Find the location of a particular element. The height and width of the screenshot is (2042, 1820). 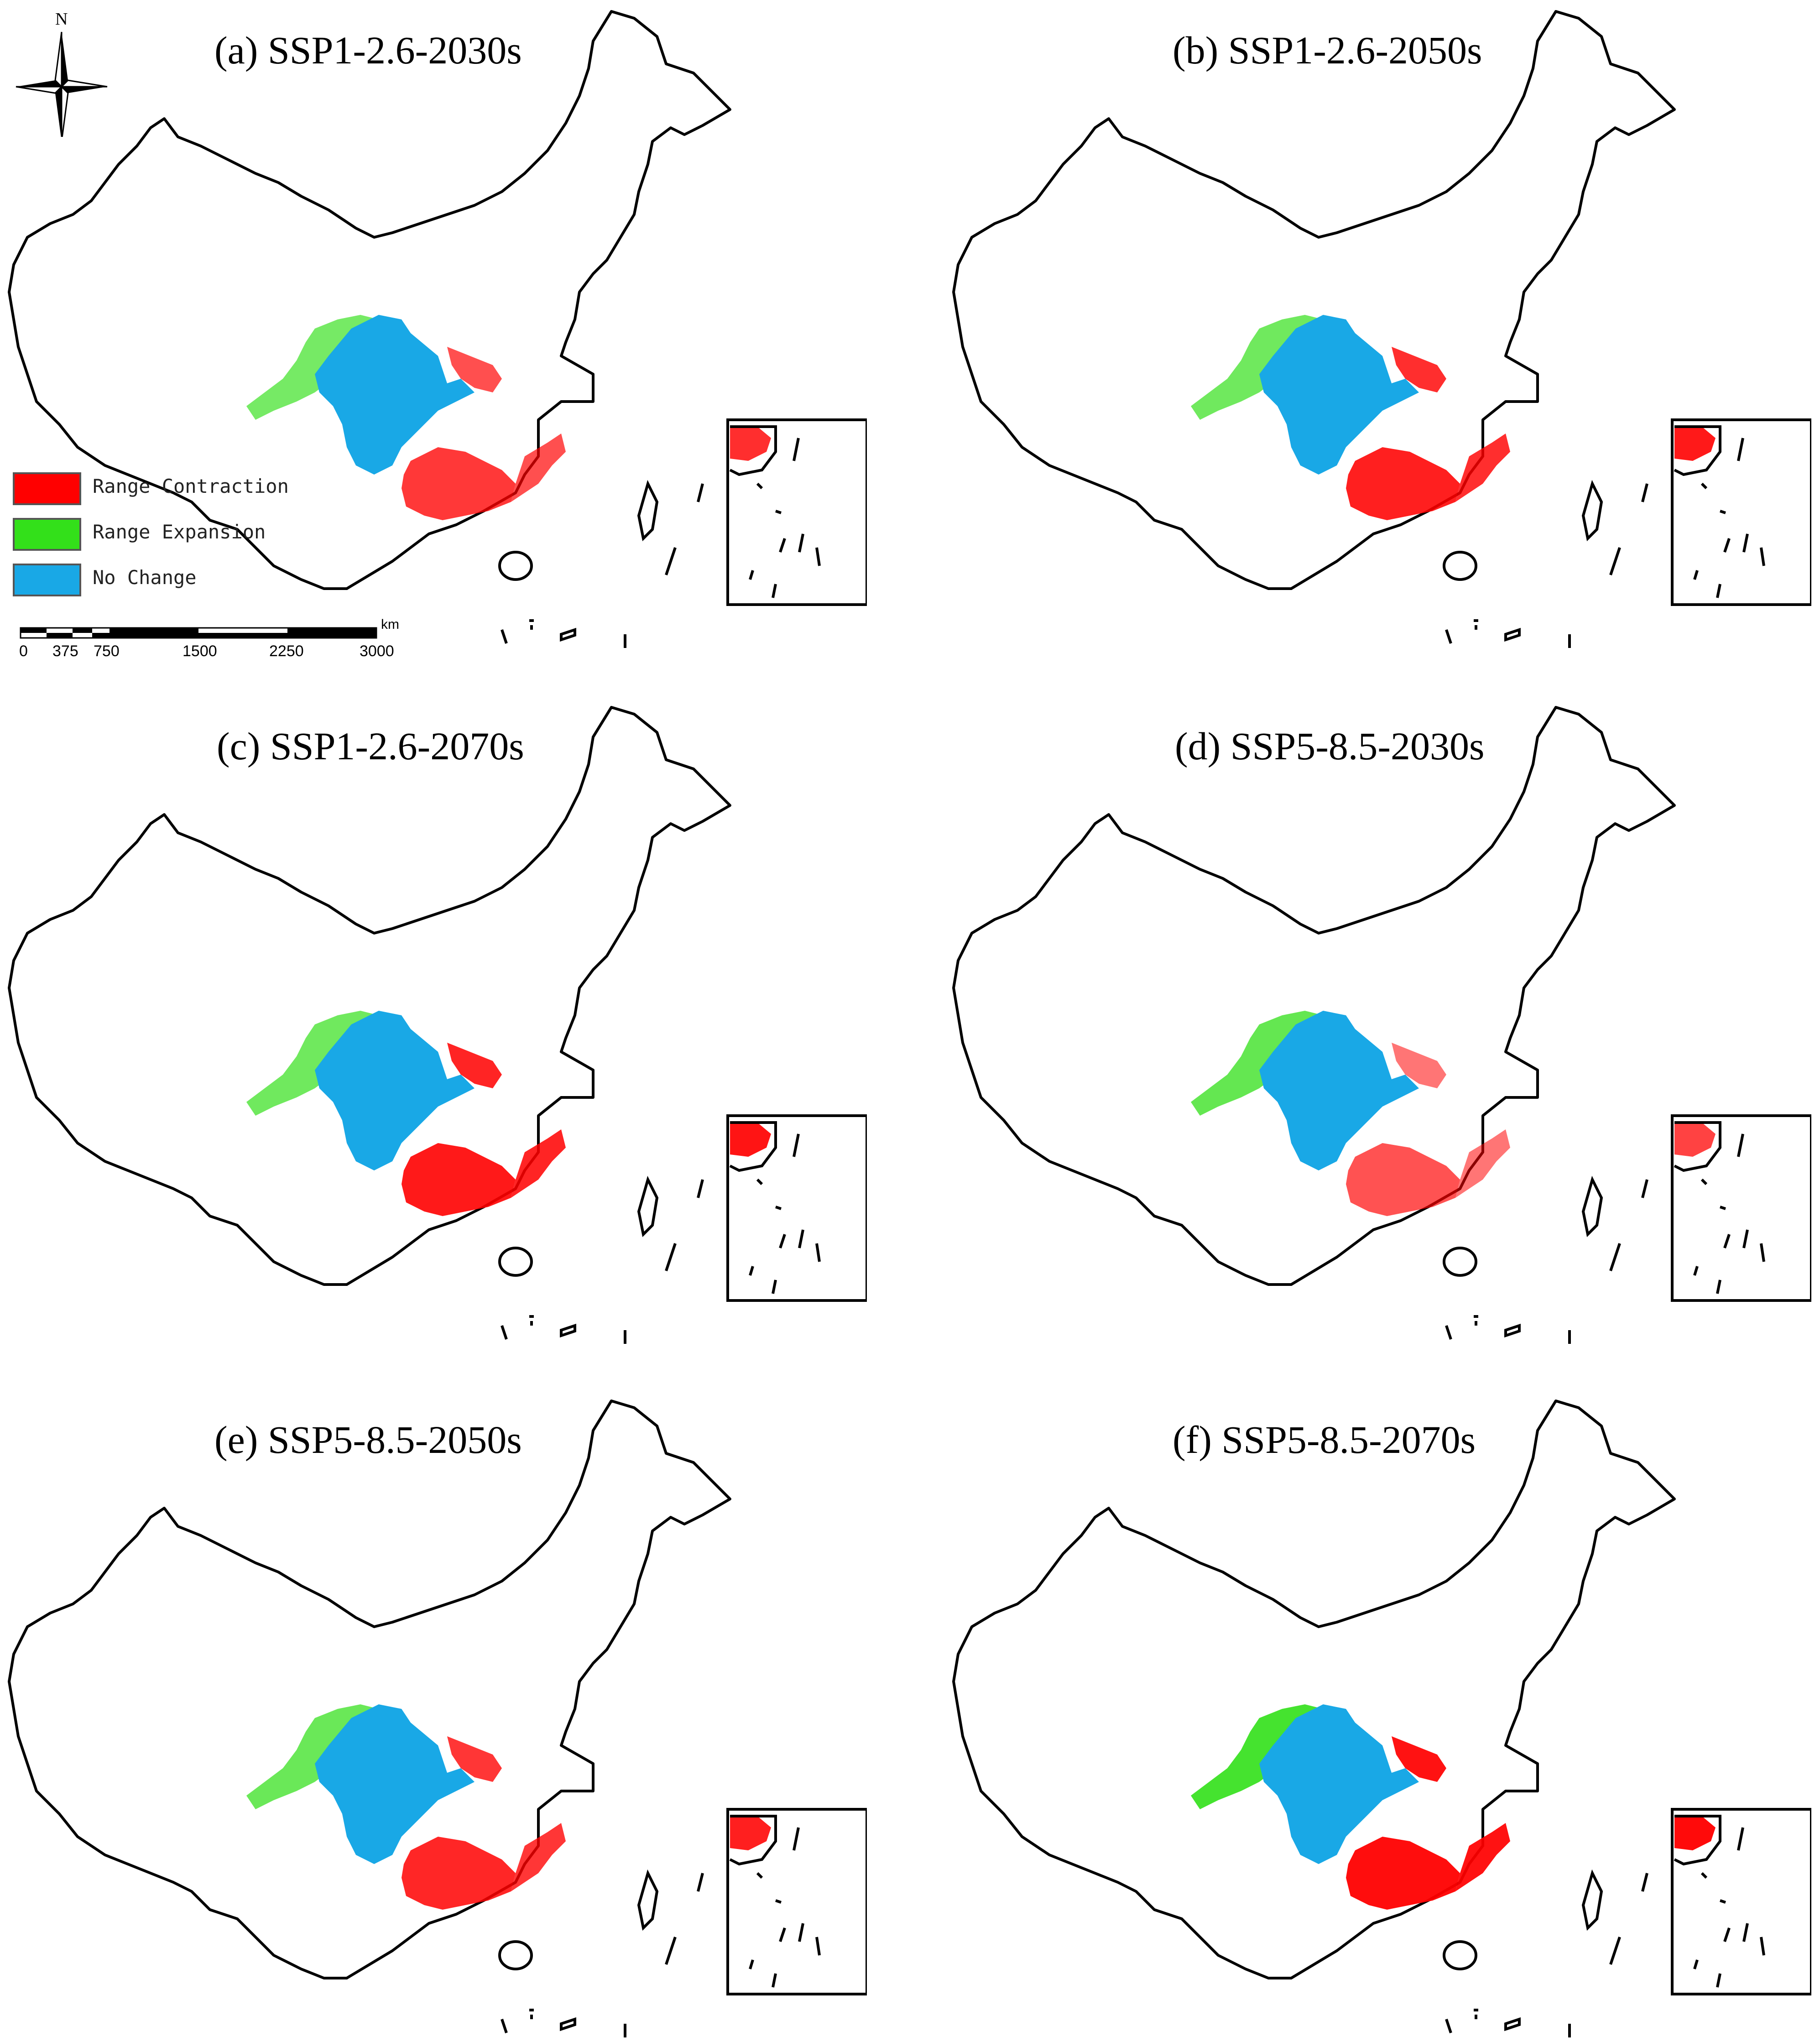

scale-unit: km is located at coordinates (390, 624).